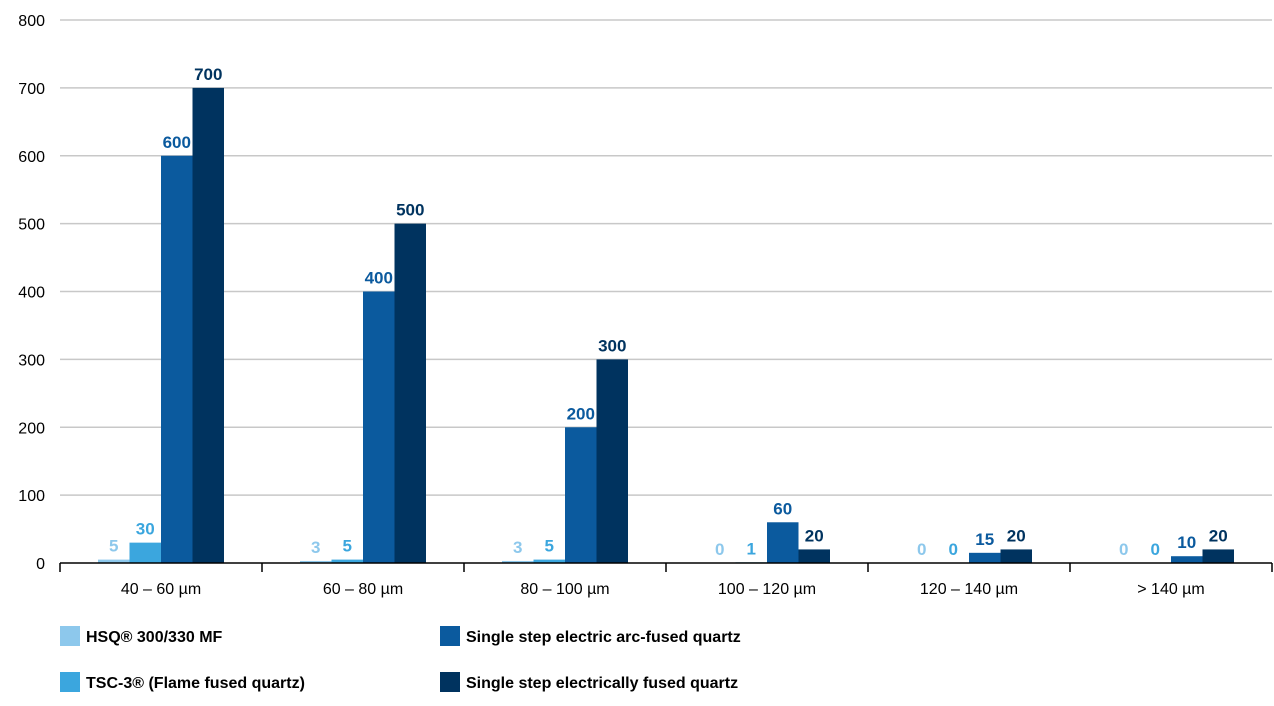 This screenshot has height=706, width=1274. What do you see at coordinates (154, 637) in the screenshot?
I see `legend-label: HSQ® 300/330 MF` at bounding box center [154, 637].